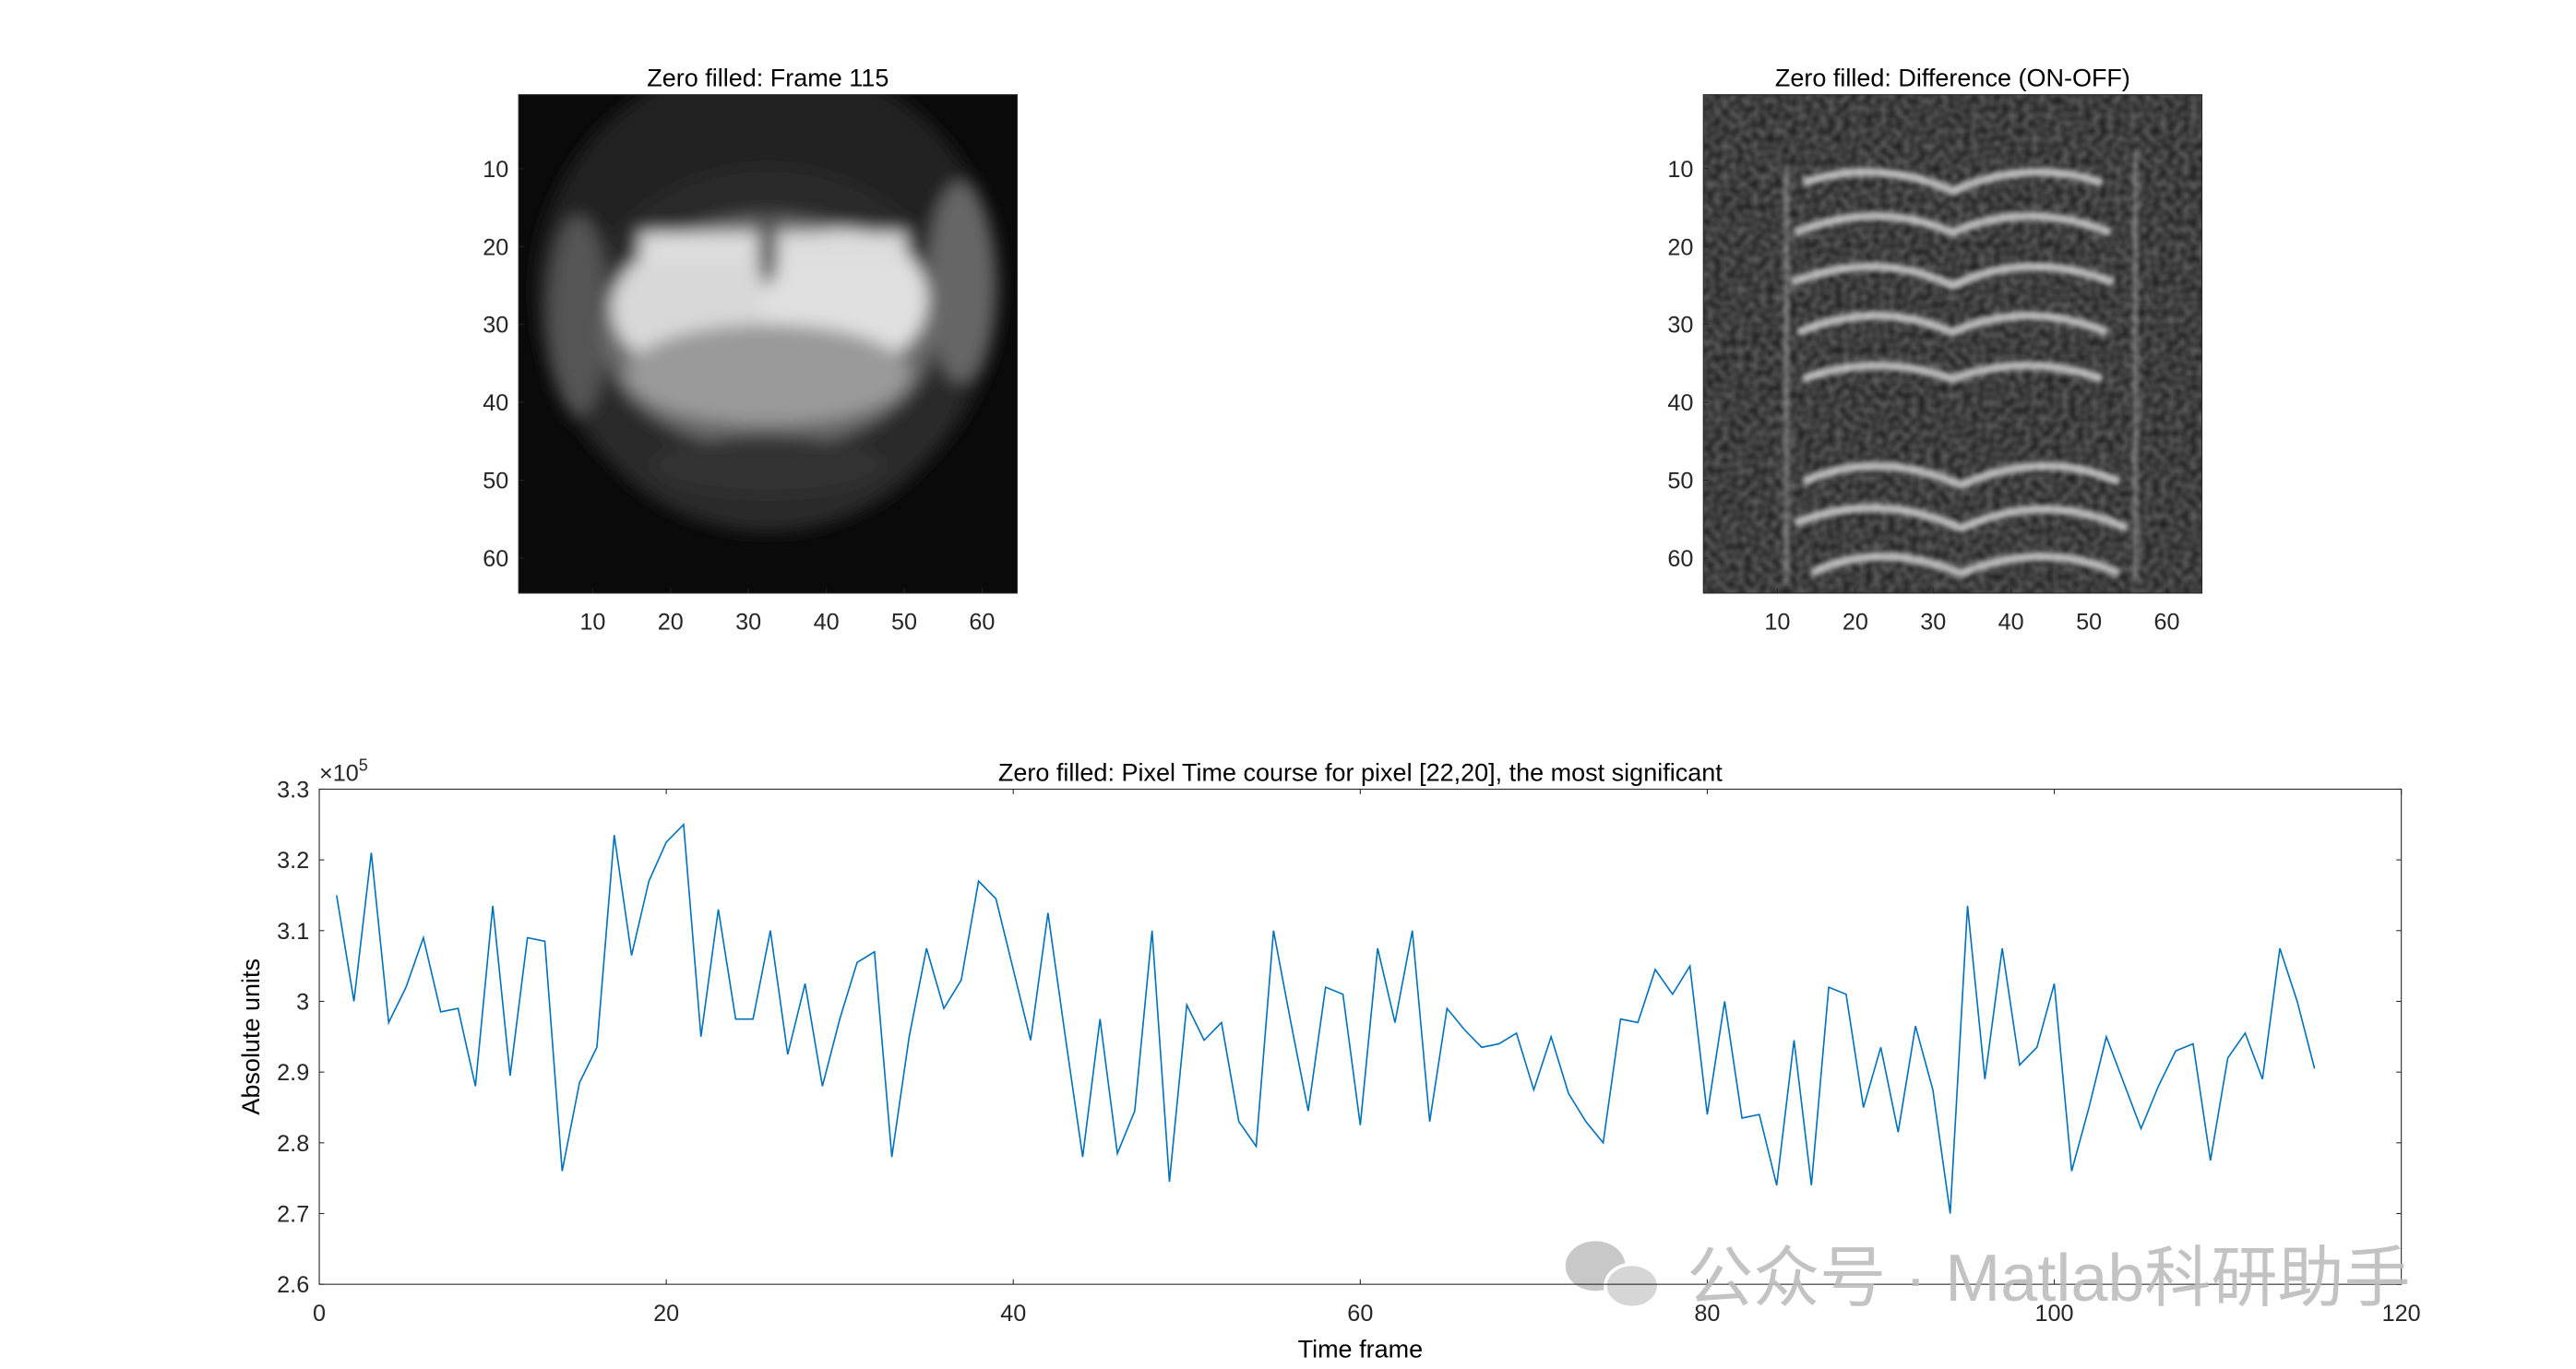  I want to click on y-tick-label: 3.1, so click(293, 932).